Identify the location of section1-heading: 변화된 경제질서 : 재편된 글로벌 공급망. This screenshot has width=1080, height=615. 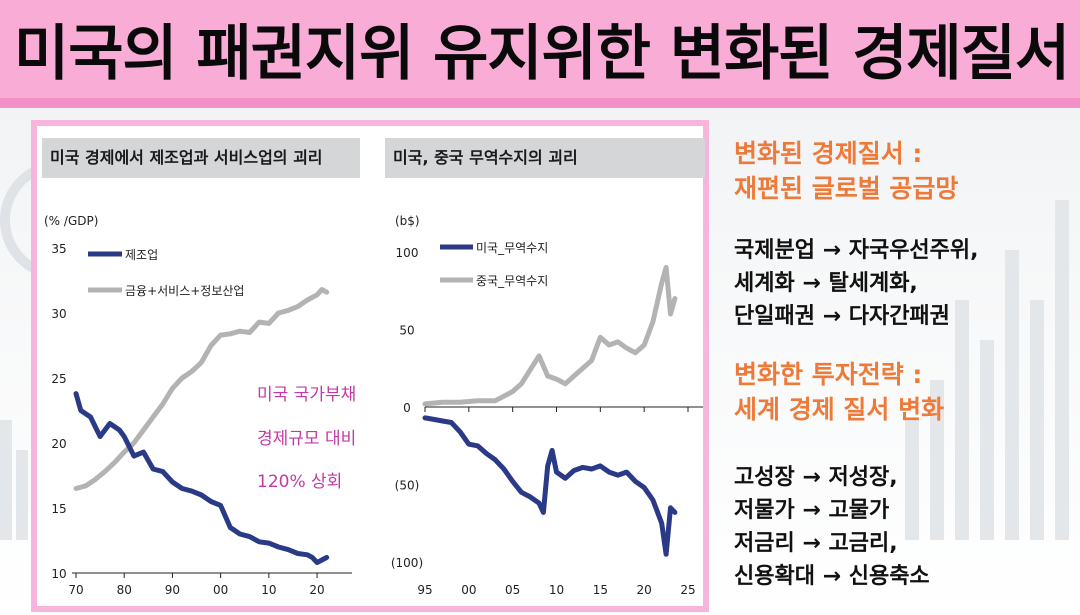
(904, 171).